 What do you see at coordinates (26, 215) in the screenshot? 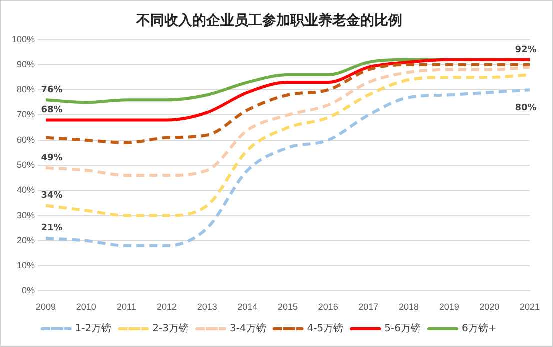
I see `y-tick-label: 30%` at bounding box center [26, 215].